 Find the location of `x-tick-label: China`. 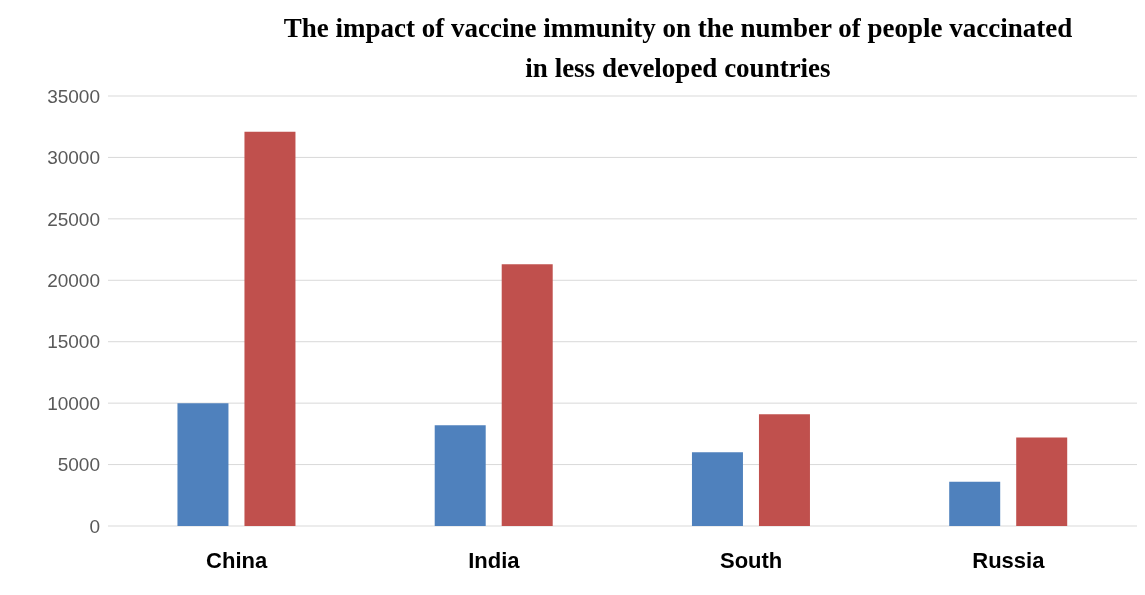

x-tick-label: China is located at coordinates (237, 560).